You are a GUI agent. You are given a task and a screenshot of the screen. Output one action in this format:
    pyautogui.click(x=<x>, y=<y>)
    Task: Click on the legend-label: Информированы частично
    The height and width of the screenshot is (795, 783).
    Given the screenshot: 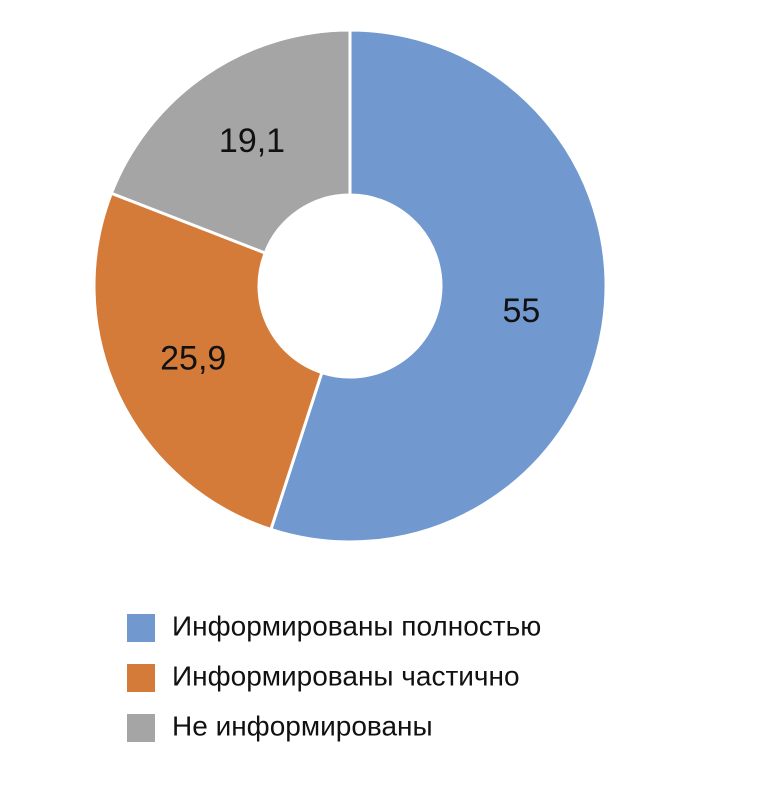 What is the action you would take?
    pyautogui.click(x=346, y=675)
    